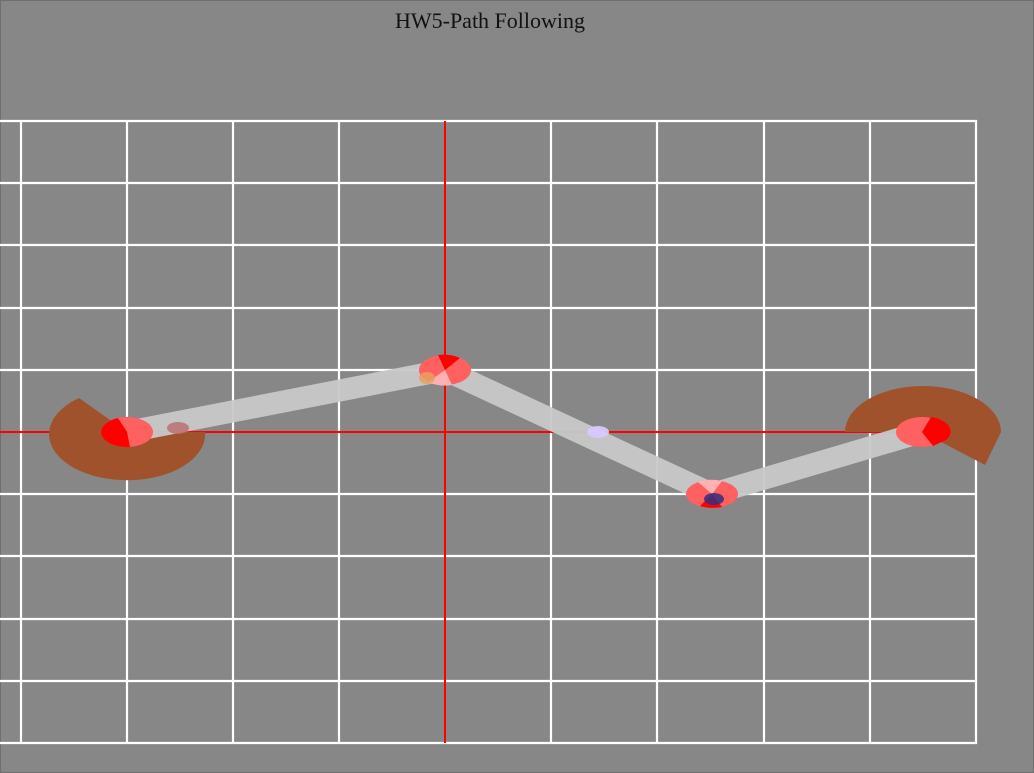 The width and height of the screenshot is (1034, 773). Describe the element at coordinates (490, 20) in the screenshot. I see `page-title: HW5-Path Following` at that location.